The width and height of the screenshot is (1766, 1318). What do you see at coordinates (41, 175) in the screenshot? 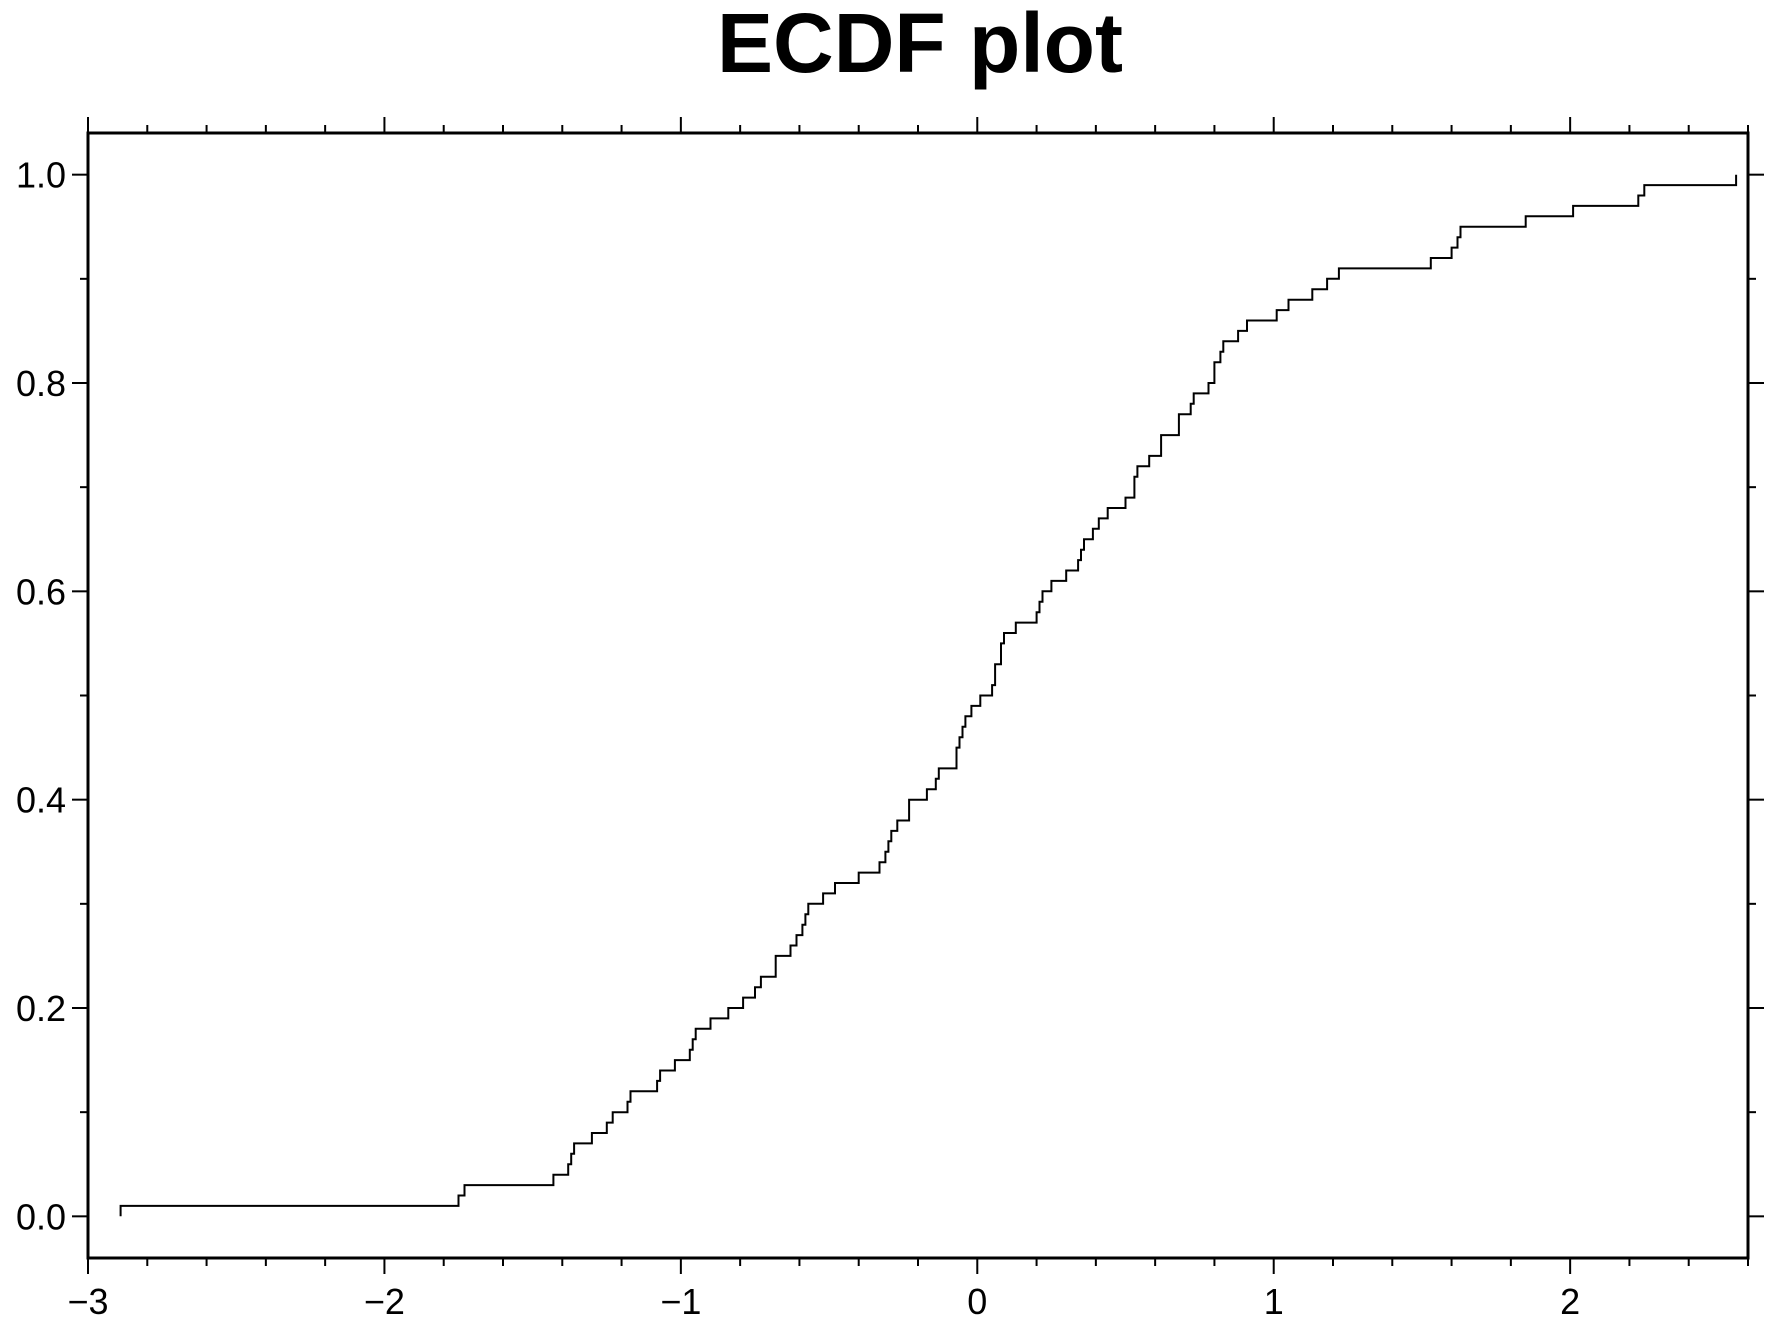
I see `y-tick-label: 1.0` at bounding box center [41, 175].